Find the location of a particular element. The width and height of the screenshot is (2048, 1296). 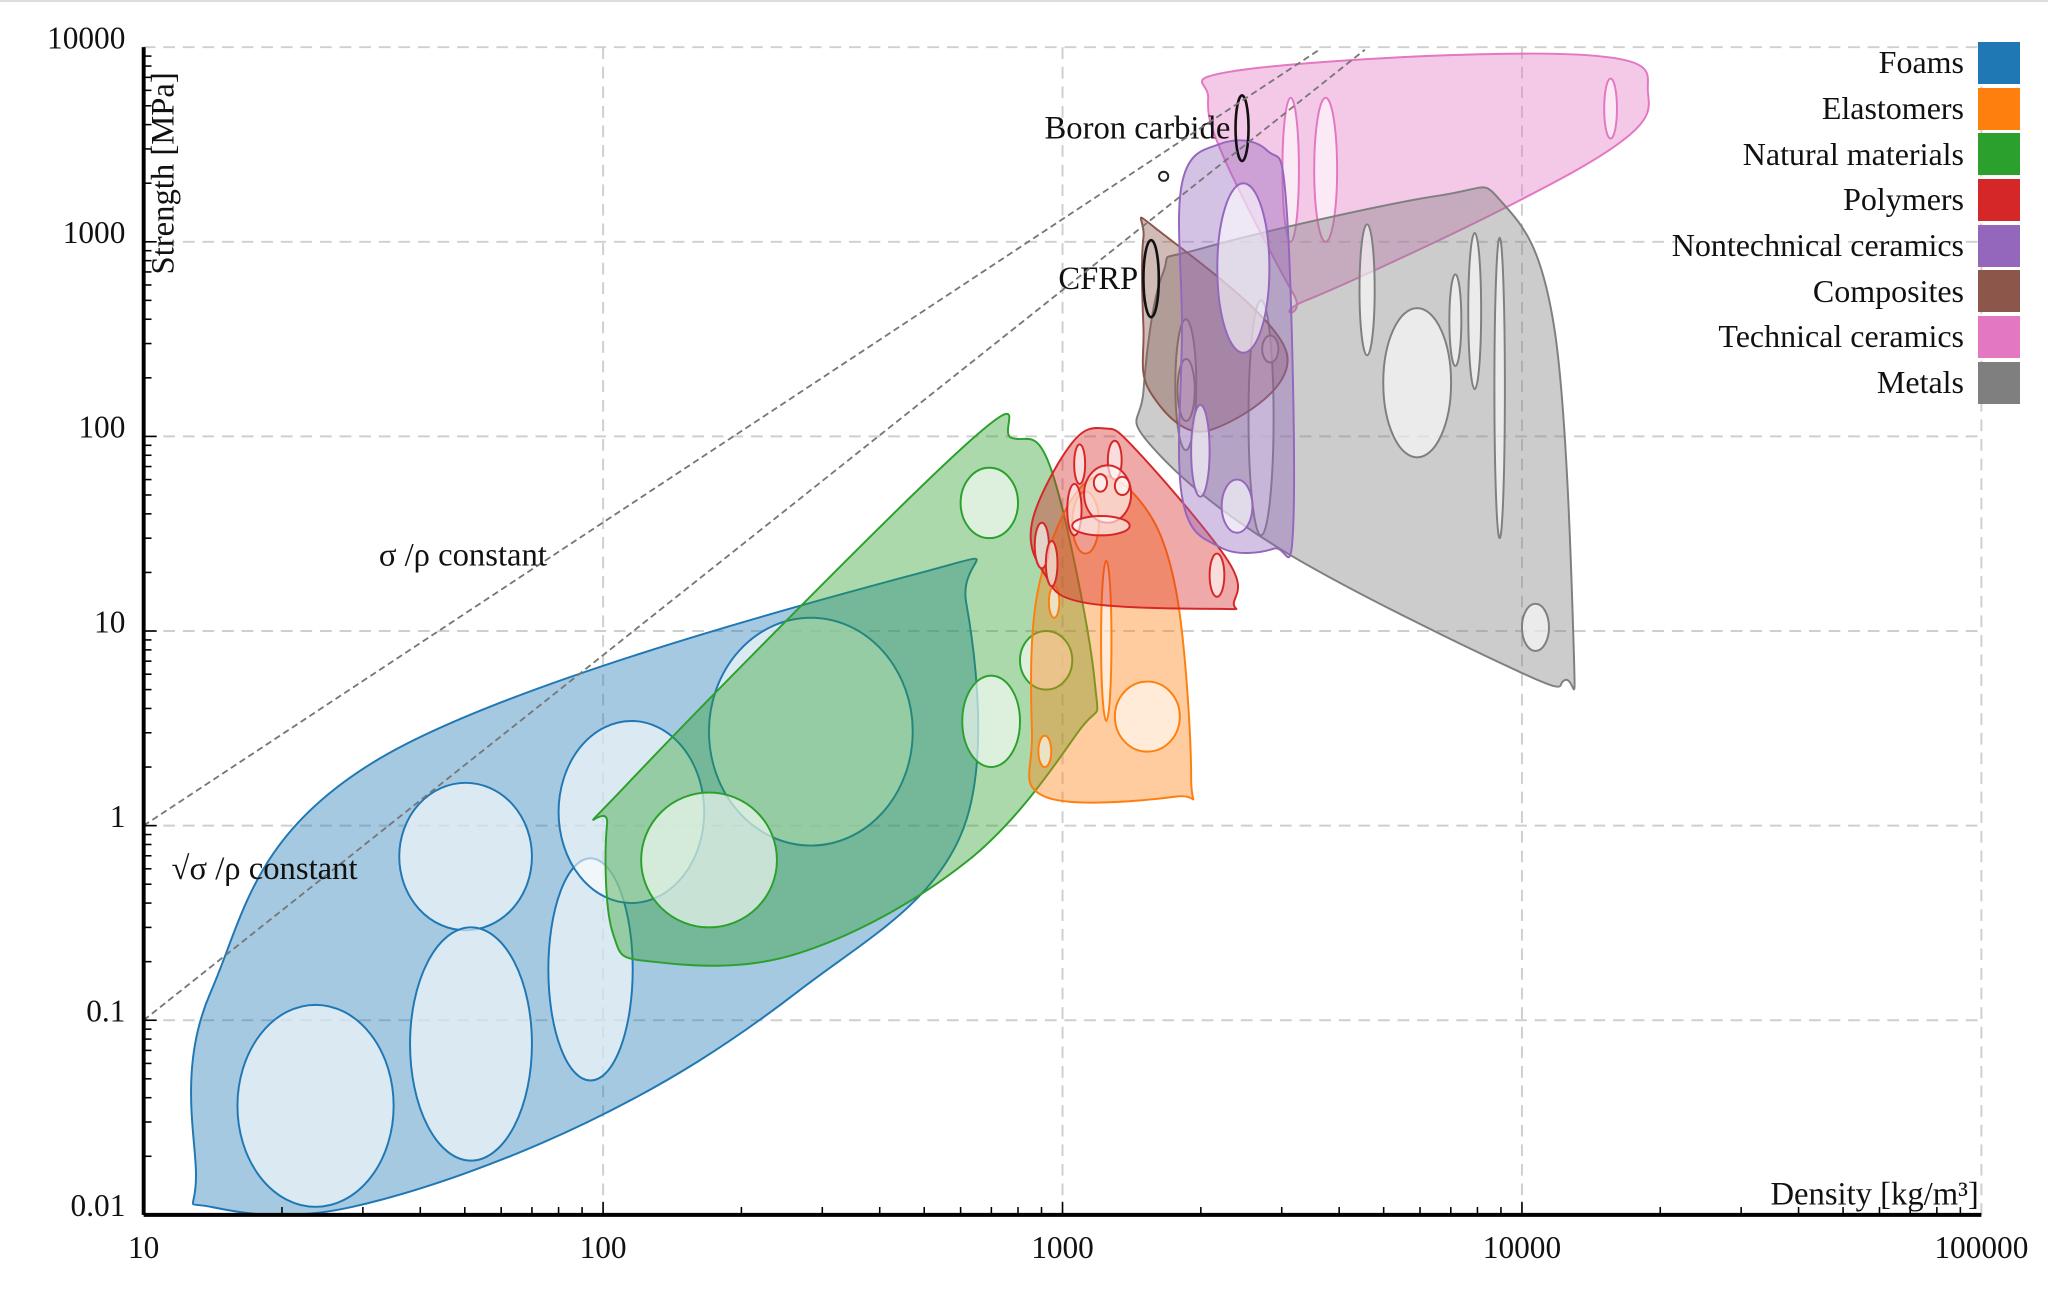

y-tick-label: 100 is located at coordinates (101, 427).